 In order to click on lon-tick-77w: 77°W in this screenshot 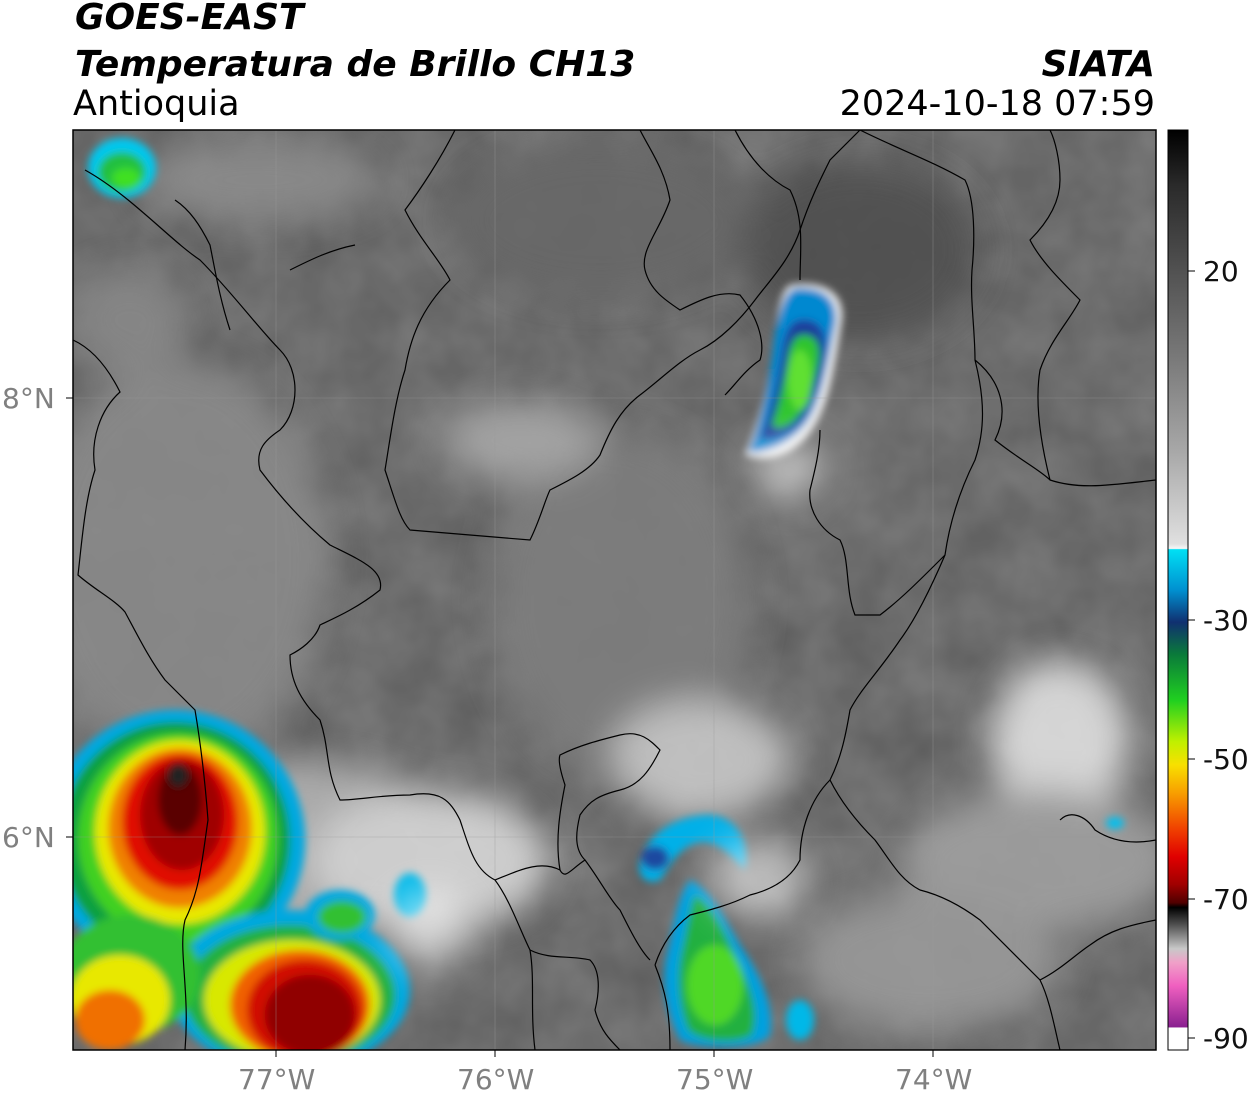, I will do `click(277, 1079)`.